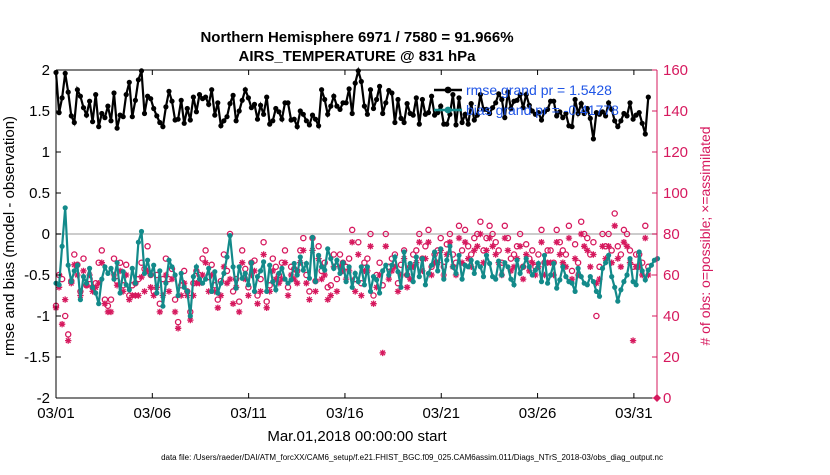  Describe the element at coordinates (37, 357) in the screenshot. I see `y-tick-label-left: -1.5` at that location.